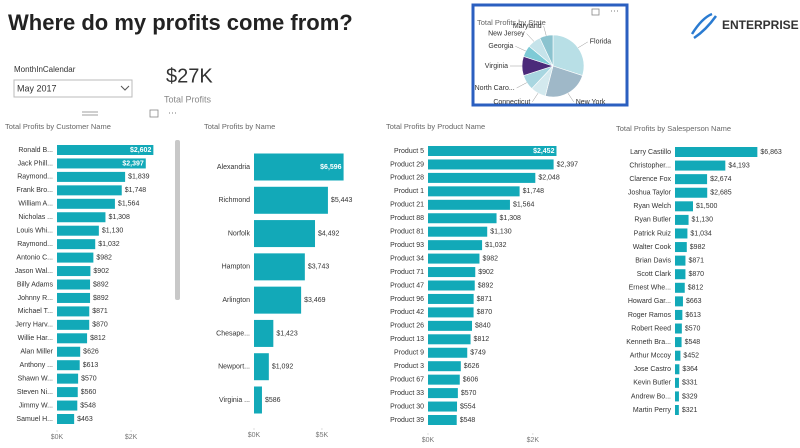 The height and width of the screenshot is (448, 800). What do you see at coordinates (58, 126) in the screenshot?
I see `chart-title: Total Profits by Customer Name` at bounding box center [58, 126].